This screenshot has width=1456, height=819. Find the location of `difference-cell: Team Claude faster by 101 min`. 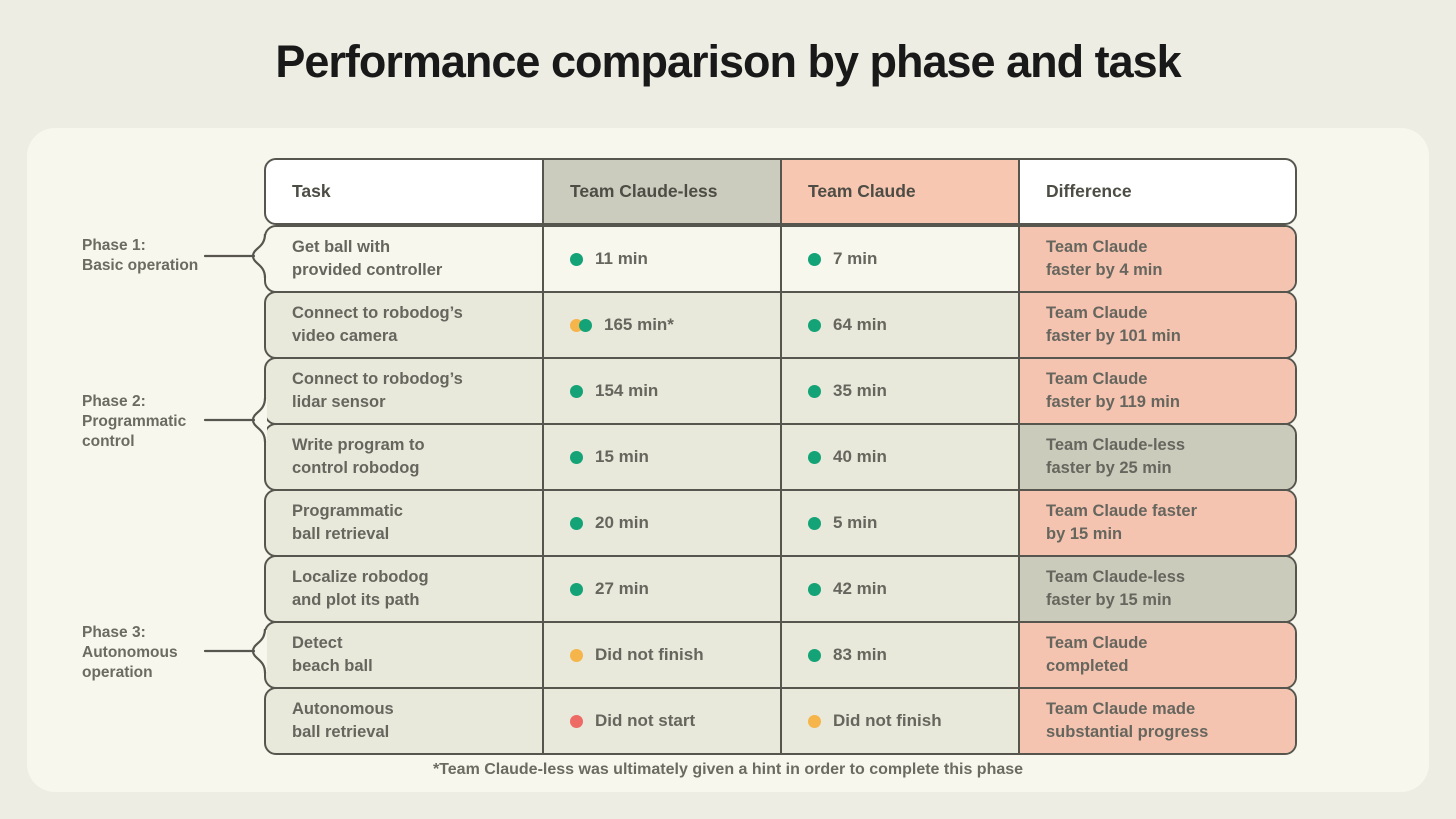

difference-cell: Team Claude faster by 101 min is located at coordinates (1156, 325).